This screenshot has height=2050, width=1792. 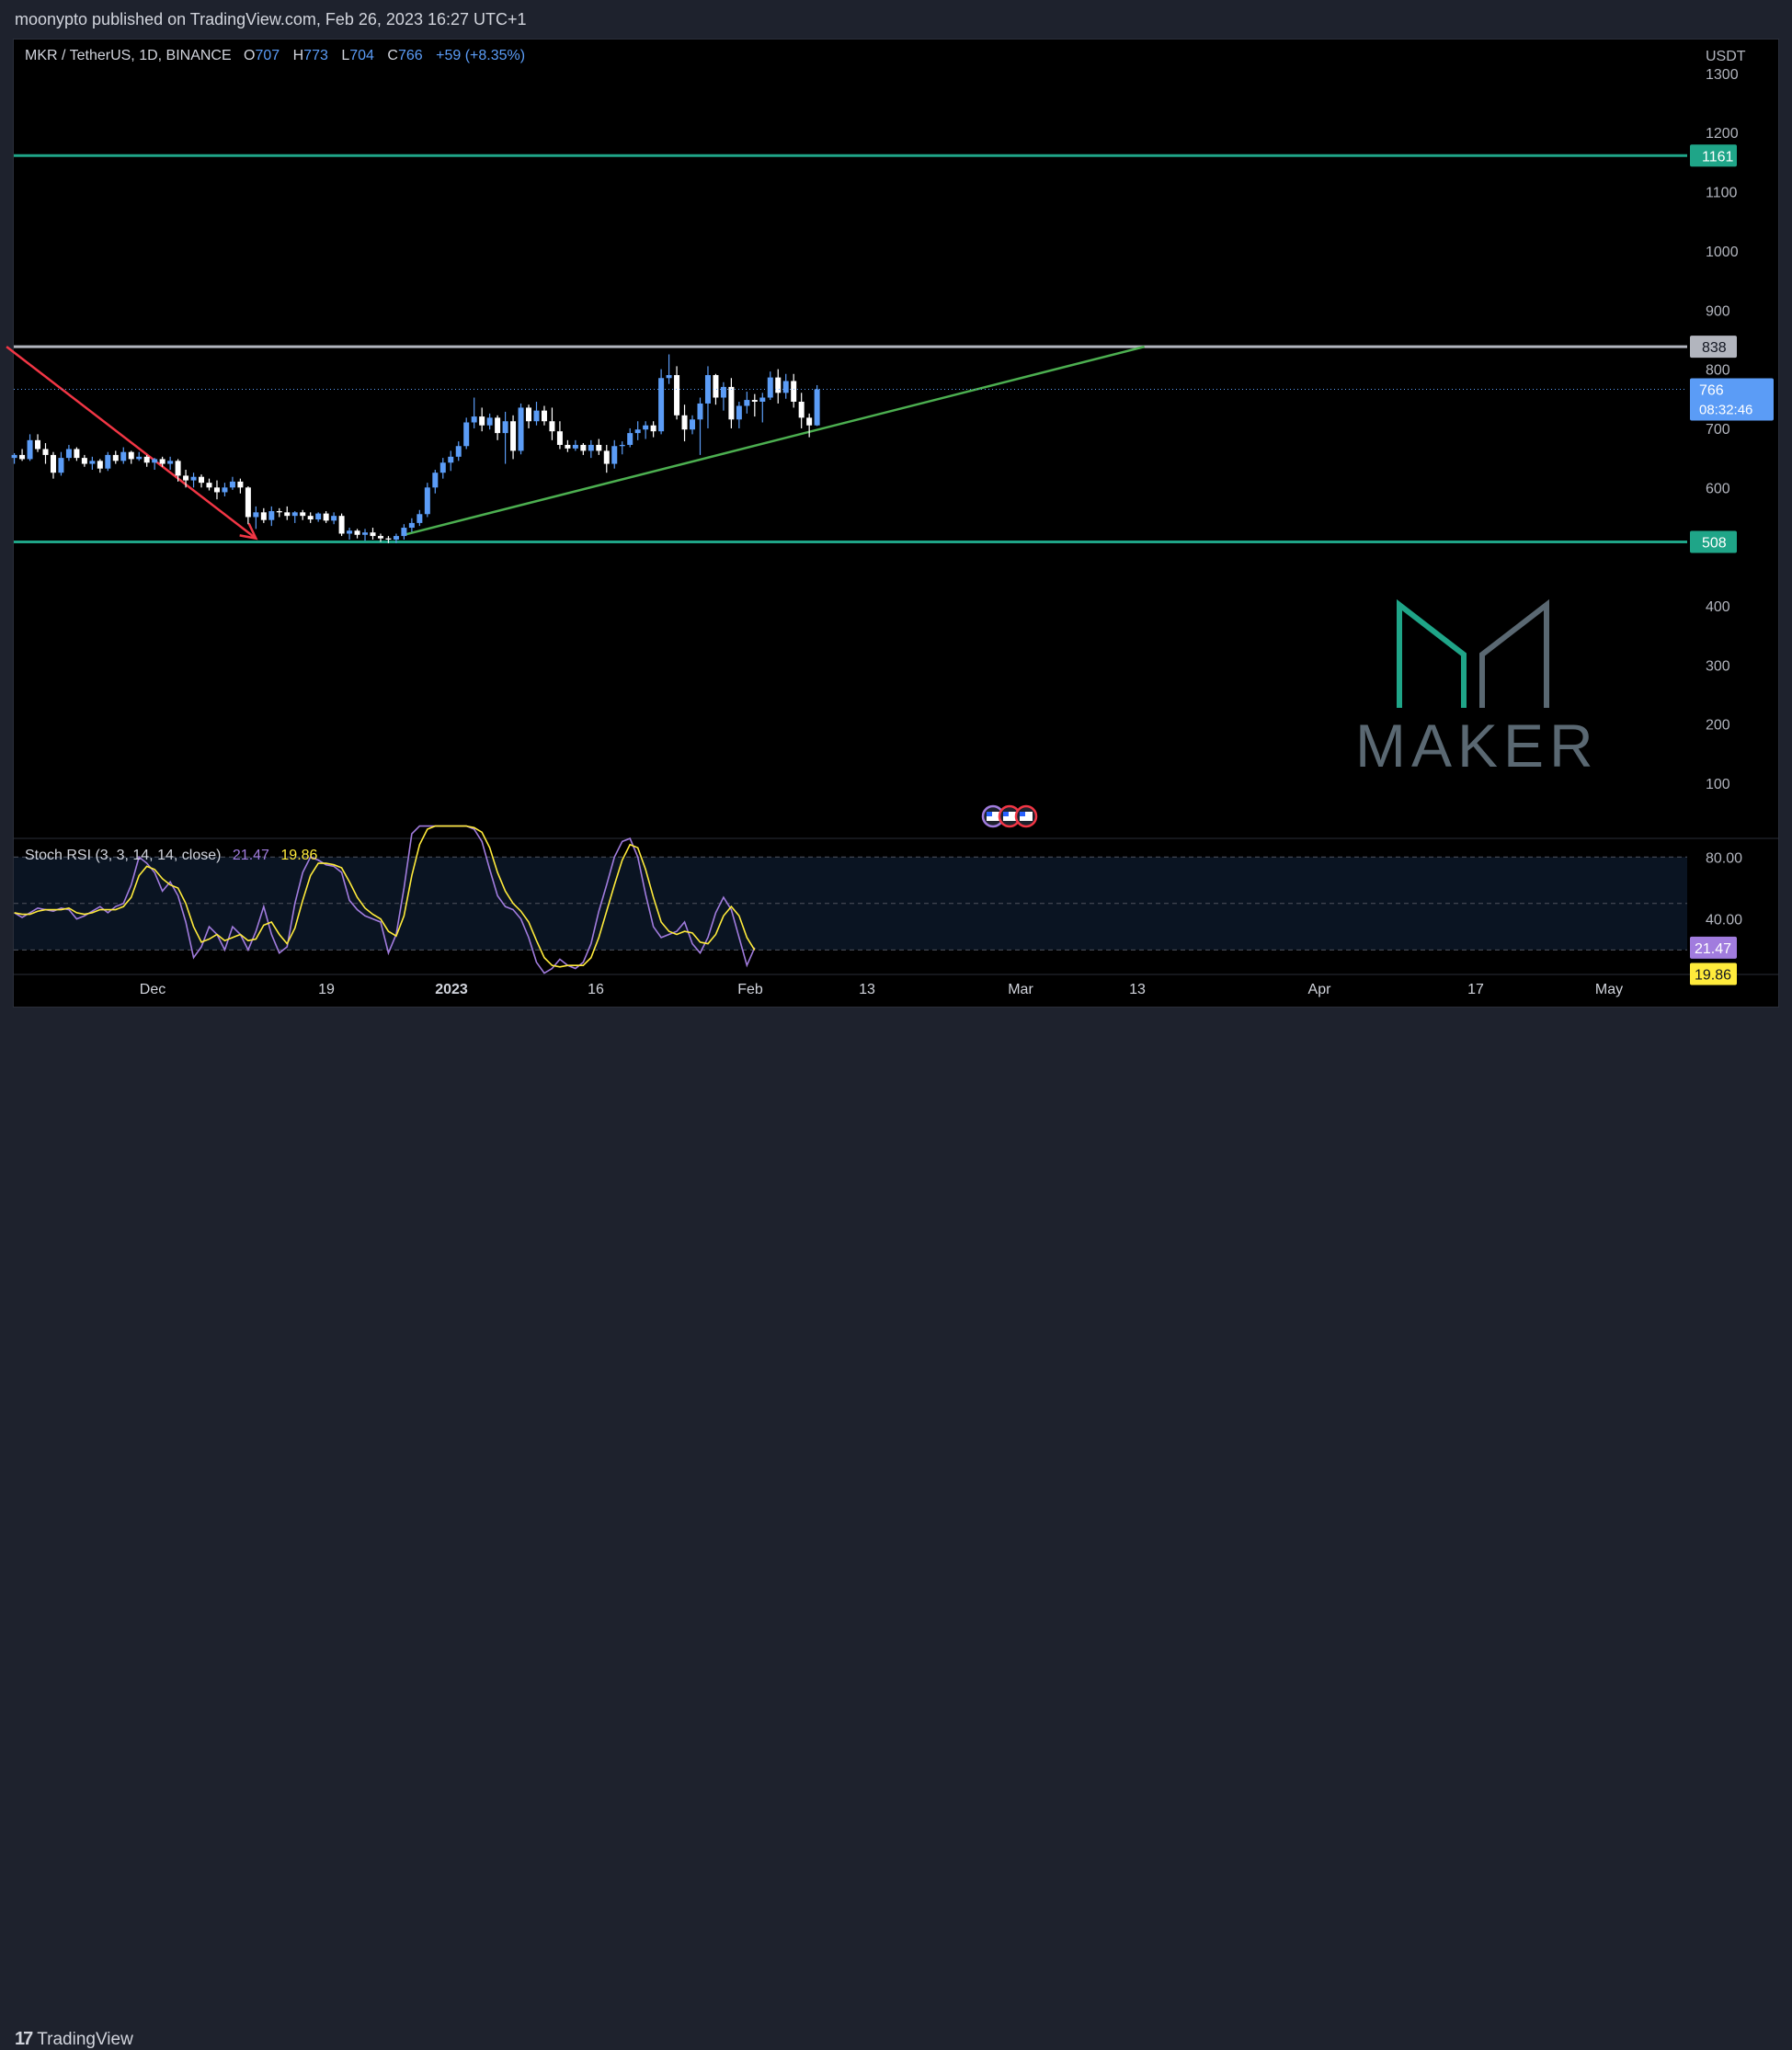 What do you see at coordinates (385, 896) in the screenshot?
I see `stoch-rsi-d-line` at bounding box center [385, 896].